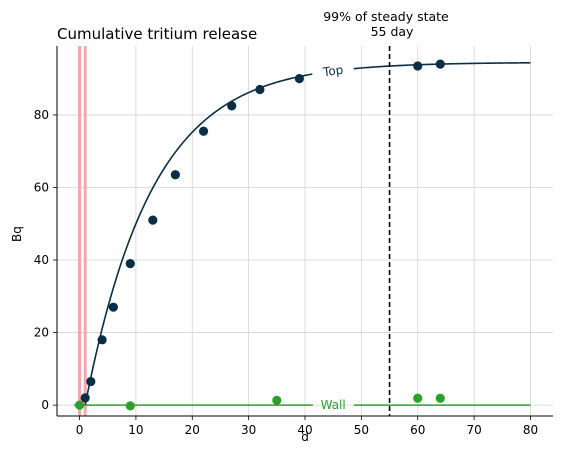 The image size is (562, 453). What do you see at coordinates (361, 430) in the screenshot?
I see `x-tick-label: 50` at bounding box center [361, 430].